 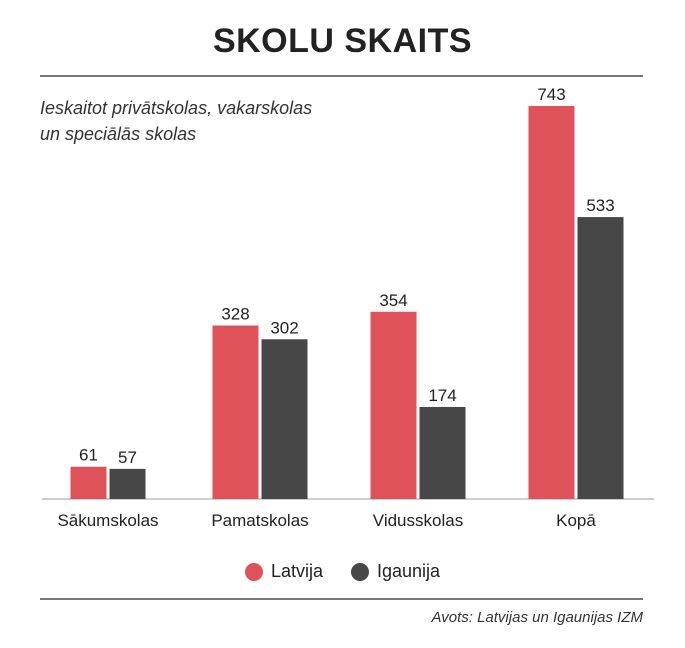 I want to click on data-label-igaunija-4: 533, so click(x=600, y=205).